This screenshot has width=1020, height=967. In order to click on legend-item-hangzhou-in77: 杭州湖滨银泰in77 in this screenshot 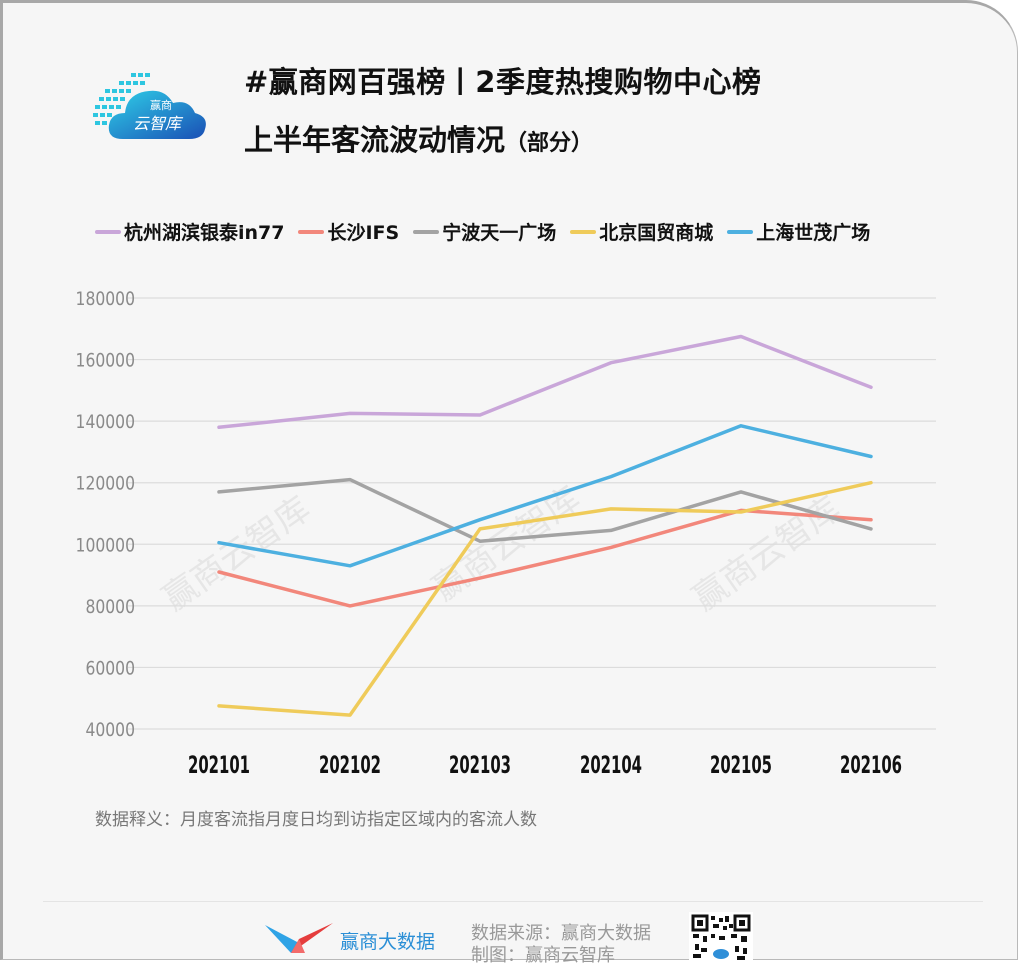, I will do `click(189, 231)`.